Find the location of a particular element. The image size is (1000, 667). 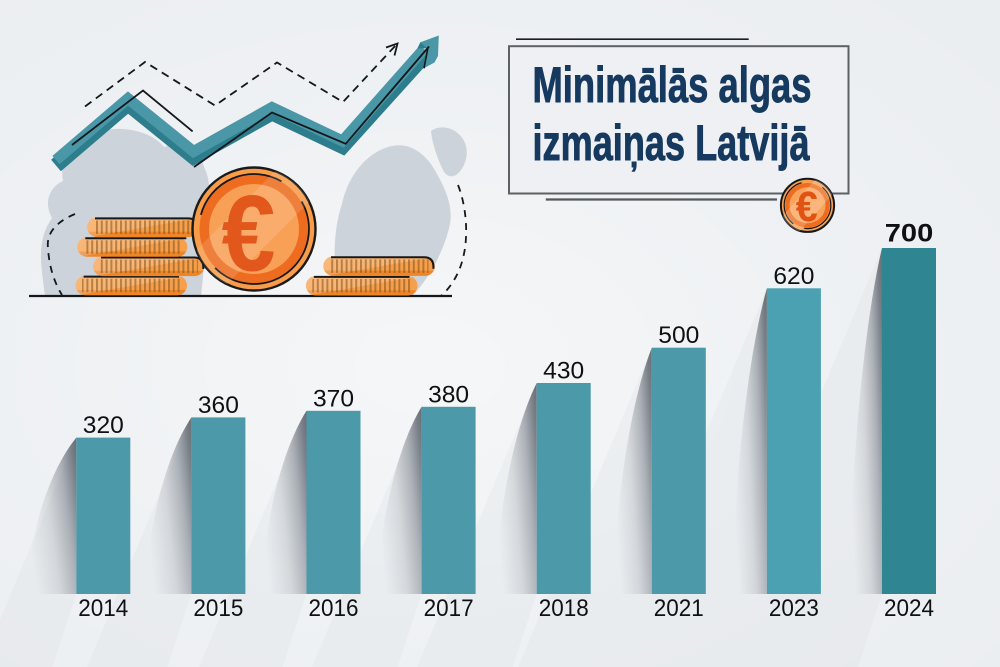

svg-text: 2021 is located at coordinates (679, 608).